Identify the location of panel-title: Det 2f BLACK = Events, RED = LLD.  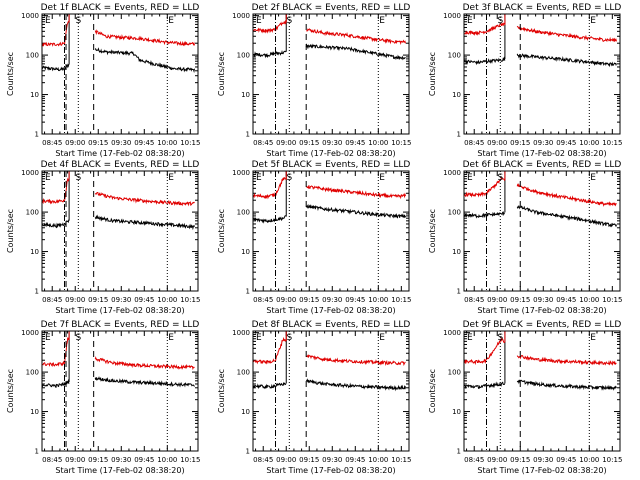
(331, 8).